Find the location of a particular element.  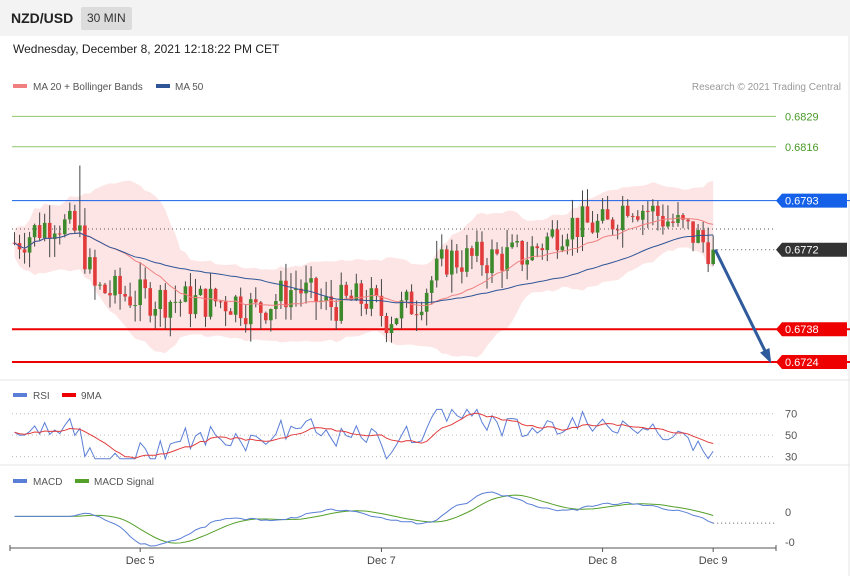

rsi-ma-legend-swatch is located at coordinates (69, 395).